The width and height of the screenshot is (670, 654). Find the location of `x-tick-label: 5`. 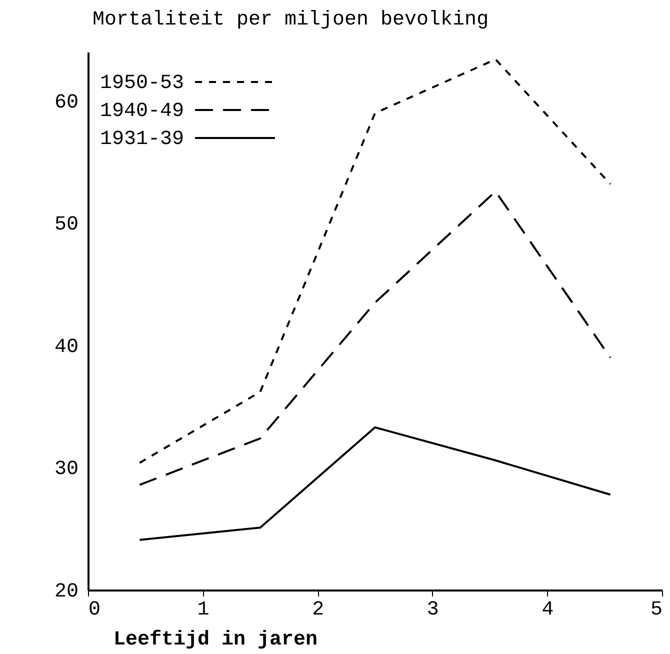

x-tick-label: 5 is located at coordinates (656, 610).